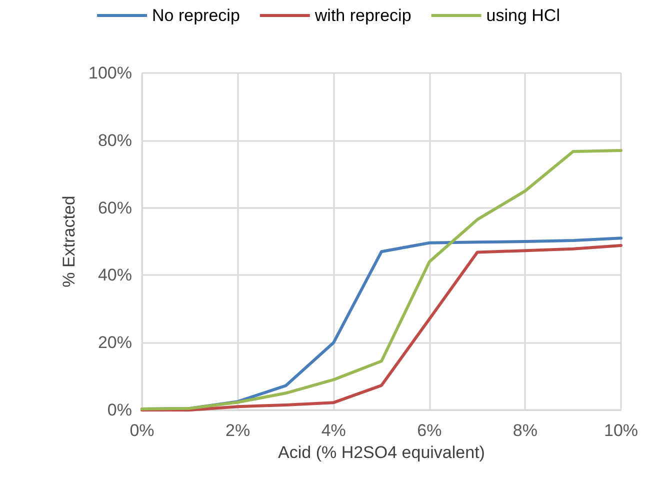  What do you see at coordinates (110, 73) in the screenshot?
I see `y-tick-label: 100%` at bounding box center [110, 73].